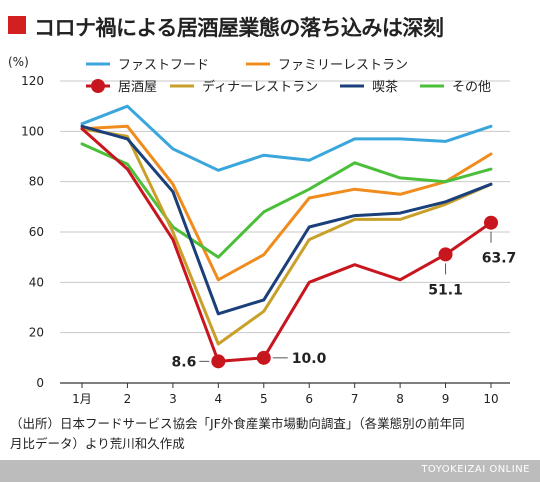 This screenshot has height=482, width=540. I want to click on legend-label-kissa: 喫茶, so click(385, 87).